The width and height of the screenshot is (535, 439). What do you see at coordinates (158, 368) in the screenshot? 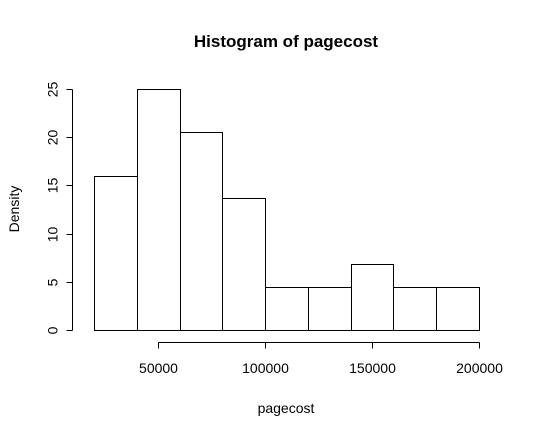
I see `x-tick-label: 50000` at bounding box center [158, 368].